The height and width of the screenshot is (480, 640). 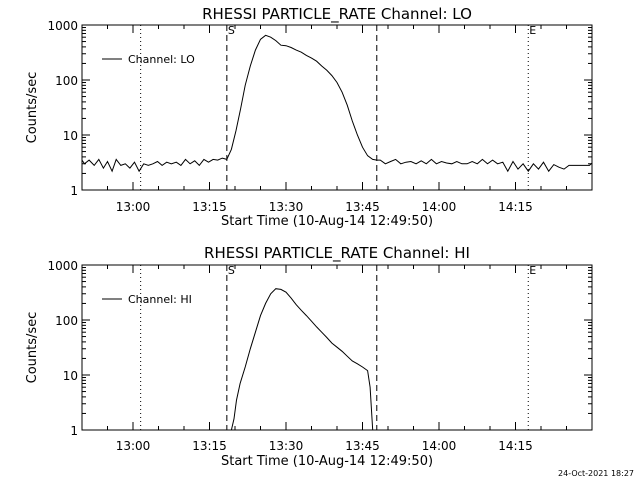 What do you see at coordinates (337, 253) in the screenshot?
I see `chart-title: RHESSI PARTICLE_RATE Channel: HI` at bounding box center [337, 253].